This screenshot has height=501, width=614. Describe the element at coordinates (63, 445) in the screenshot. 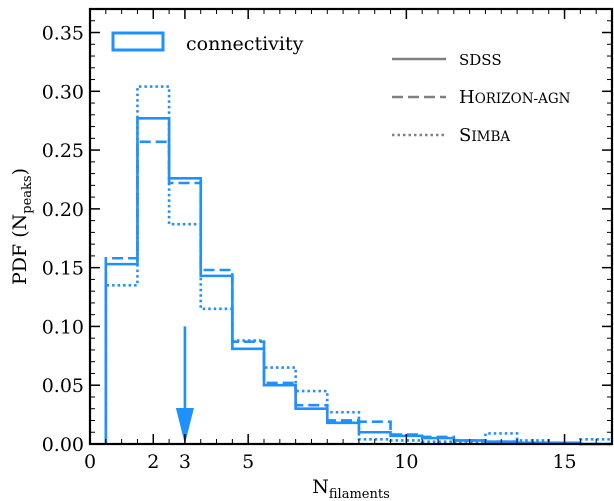

I see `y-tick-label: 0.00` at that location.